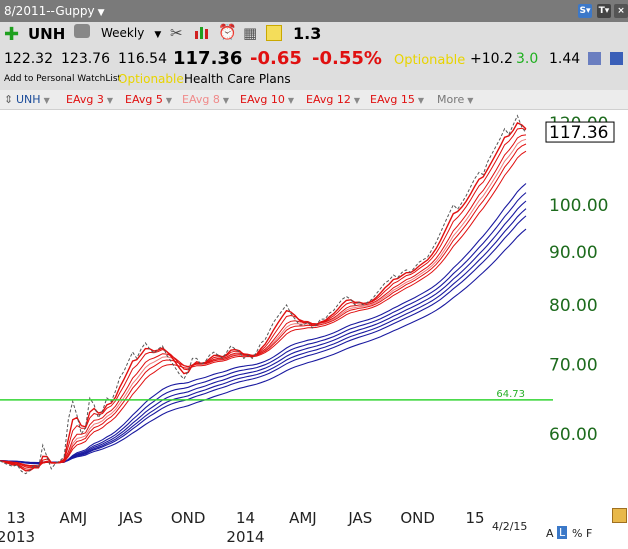 The width and height of the screenshot is (628, 549). What do you see at coordinates (82, 31) in the screenshot?
I see `print-icon` at bounding box center [82, 31].